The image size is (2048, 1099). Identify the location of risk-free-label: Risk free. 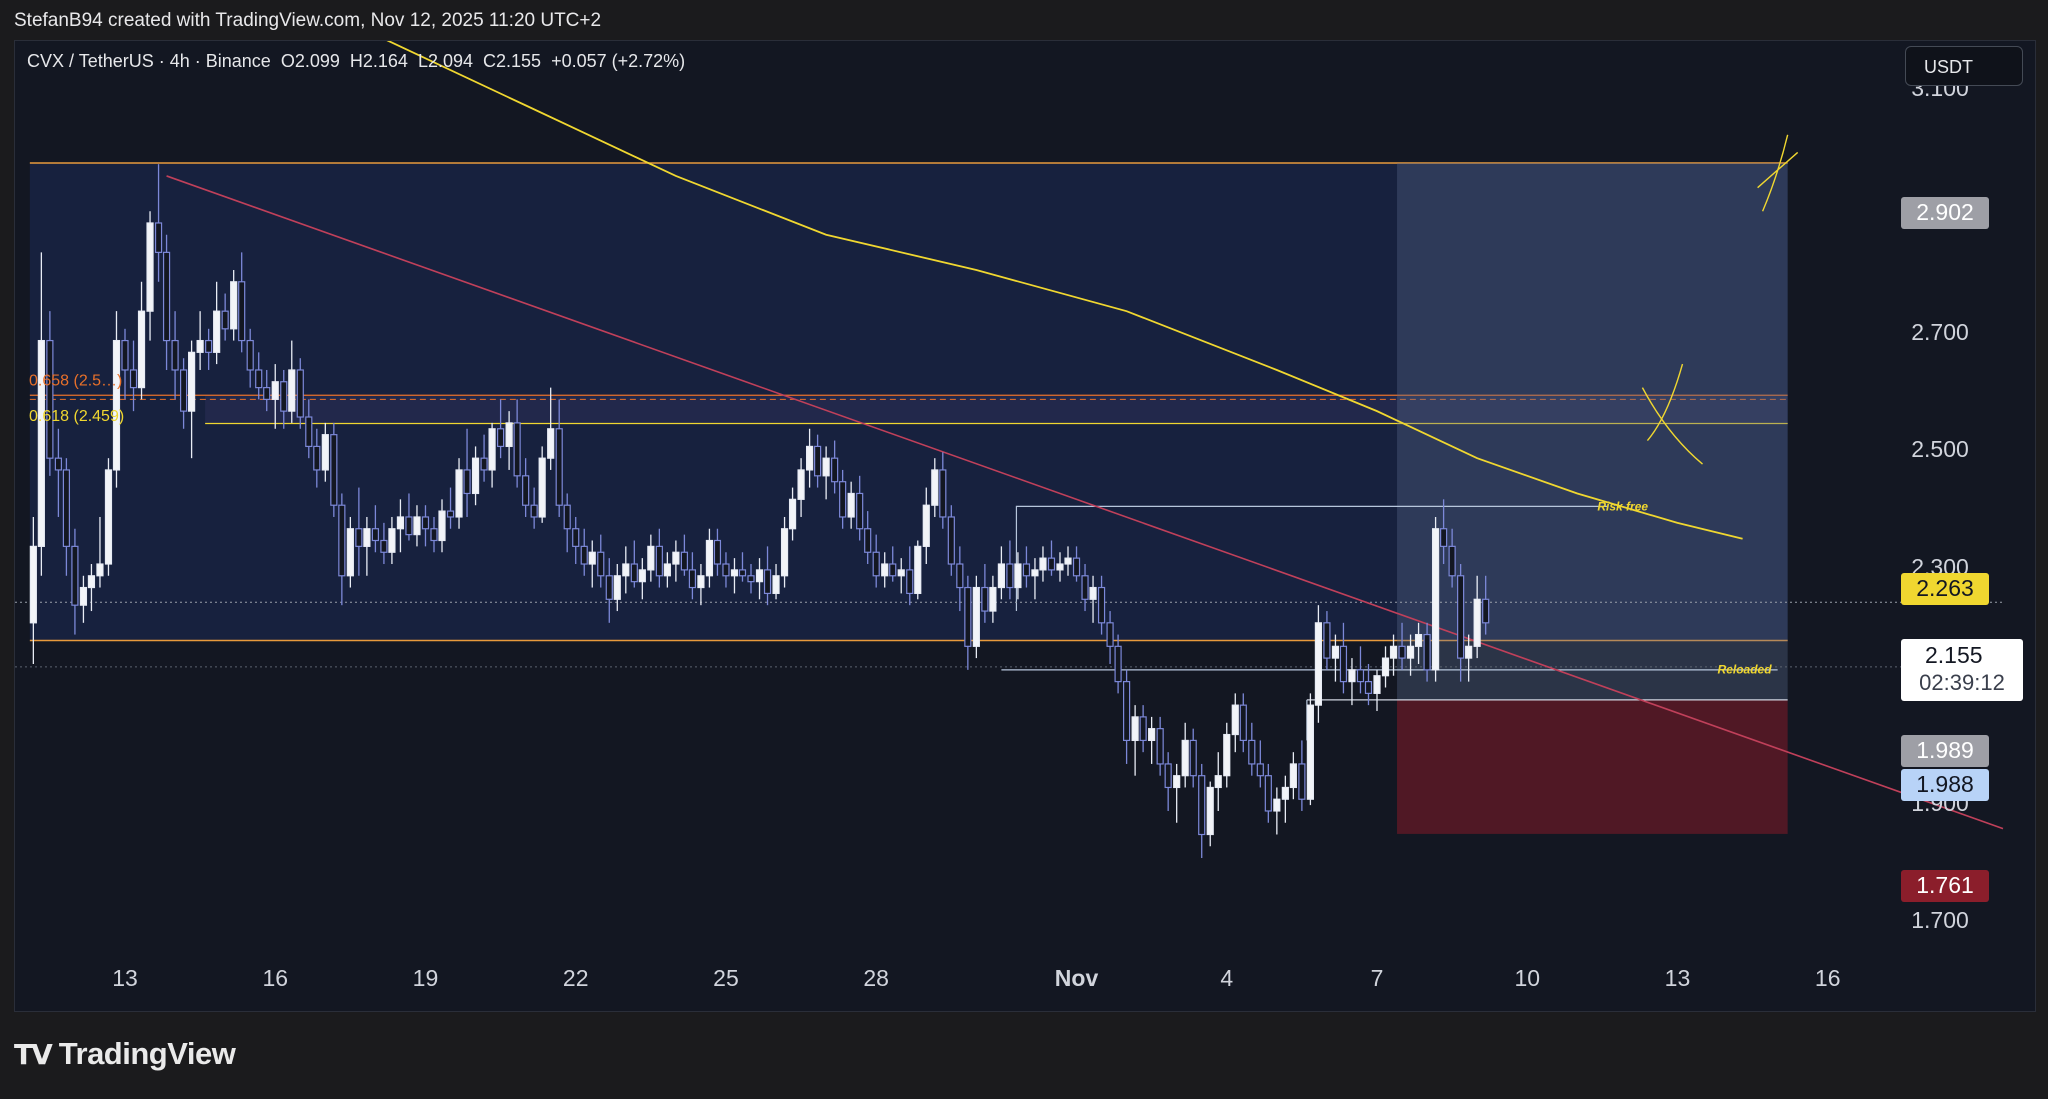
(1622, 506).